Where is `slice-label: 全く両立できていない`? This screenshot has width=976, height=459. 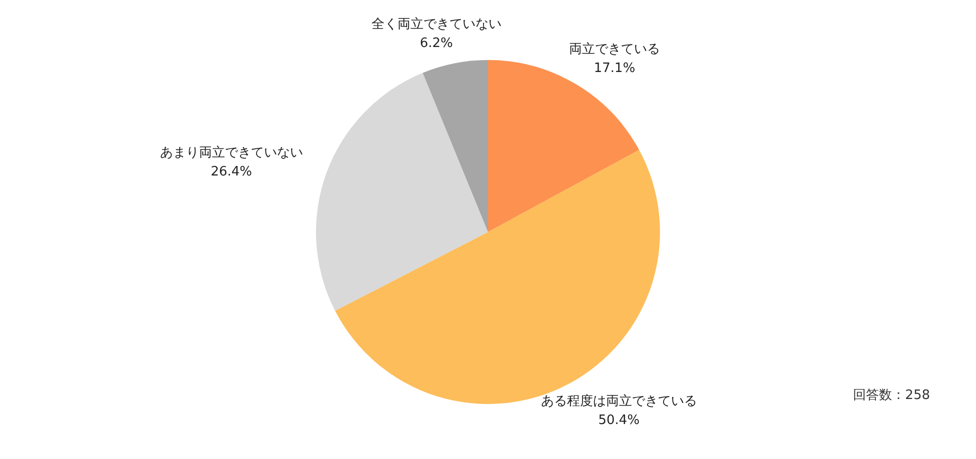 slice-label: 全く両立できていない is located at coordinates (436, 24).